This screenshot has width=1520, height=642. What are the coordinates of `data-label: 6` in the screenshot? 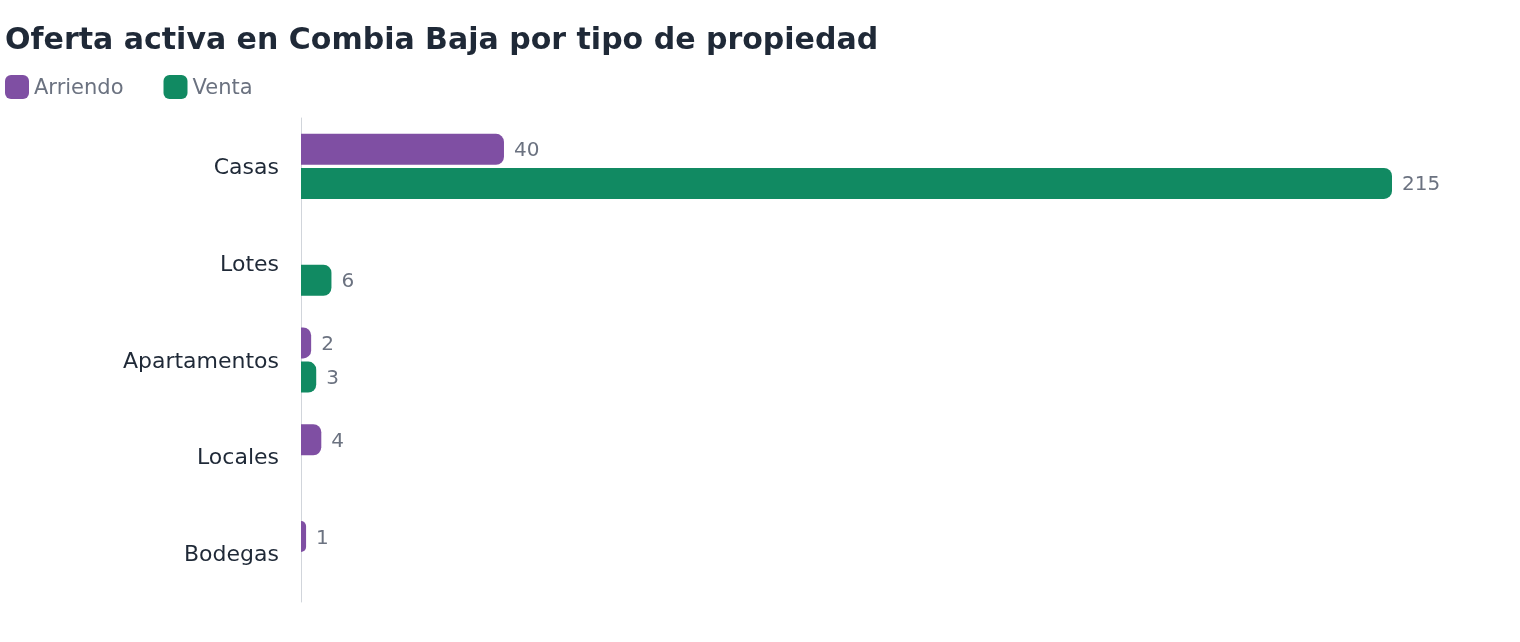 It's located at (348, 280).